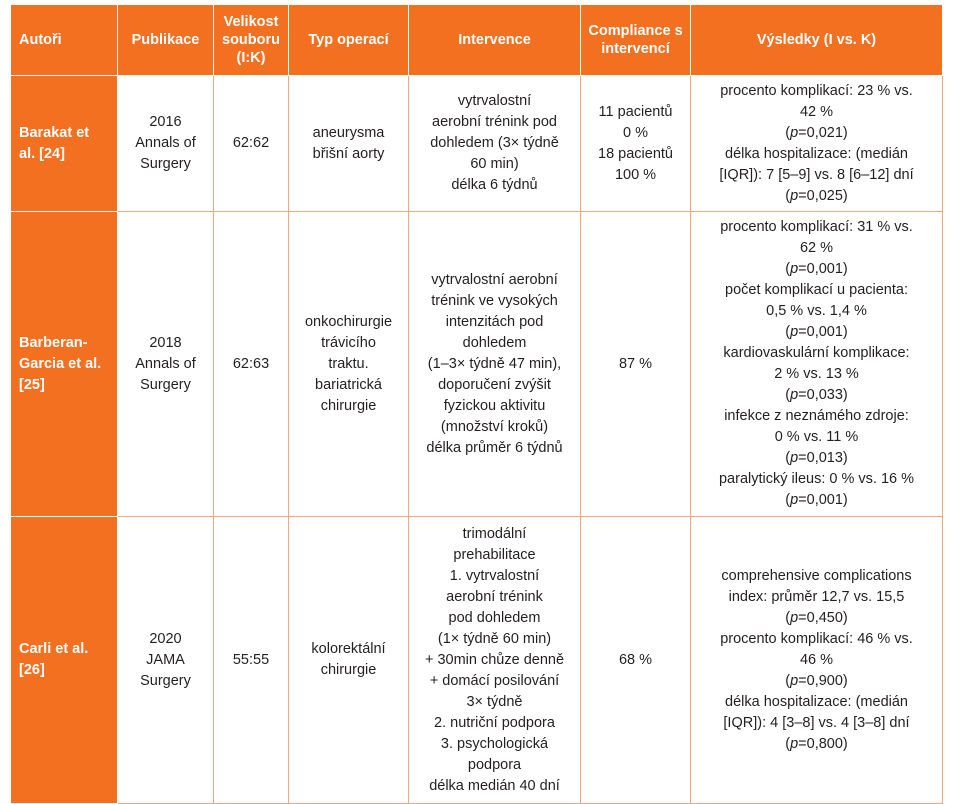 The image size is (954, 804). I want to click on cell-compliance: 87 %, so click(635, 364).